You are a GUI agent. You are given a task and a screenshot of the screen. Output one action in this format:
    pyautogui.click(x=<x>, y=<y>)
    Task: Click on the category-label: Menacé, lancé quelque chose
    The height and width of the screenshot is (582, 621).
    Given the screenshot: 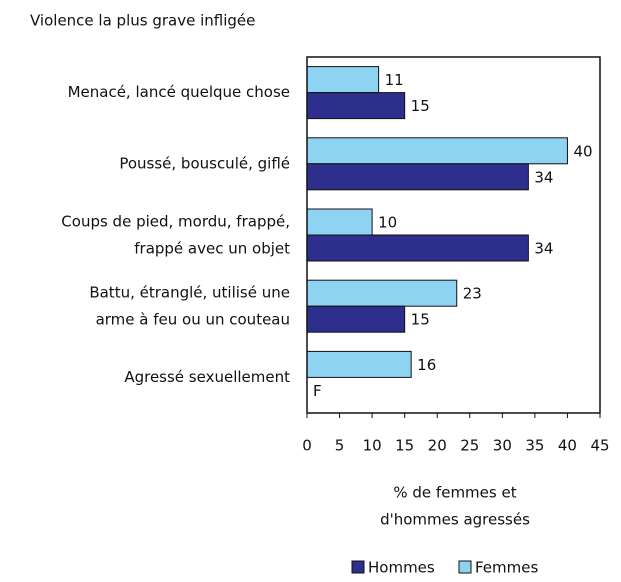 What is the action you would take?
    pyautogui.click(x=179, y=92)
    